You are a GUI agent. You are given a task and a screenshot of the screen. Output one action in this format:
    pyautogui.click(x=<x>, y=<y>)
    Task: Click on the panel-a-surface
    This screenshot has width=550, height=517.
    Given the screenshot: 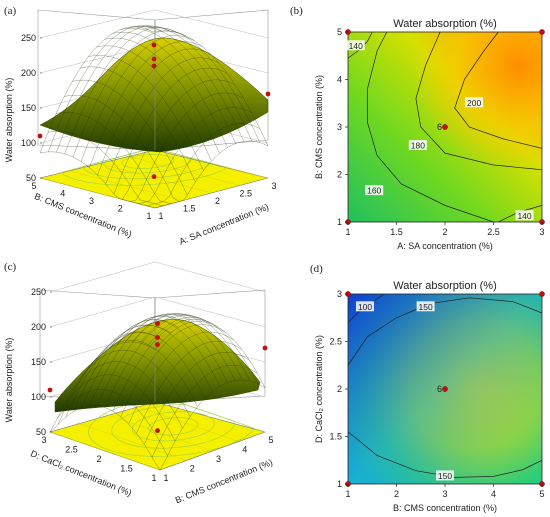 What is the action you would take?
    pyautogui.click(x=154, y=95)
    